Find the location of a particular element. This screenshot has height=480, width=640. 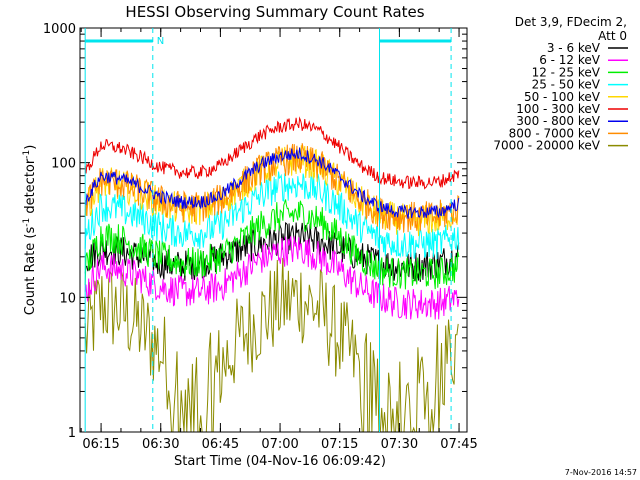

x-tick-label: 06:15 is located at coordinates (100, 444).